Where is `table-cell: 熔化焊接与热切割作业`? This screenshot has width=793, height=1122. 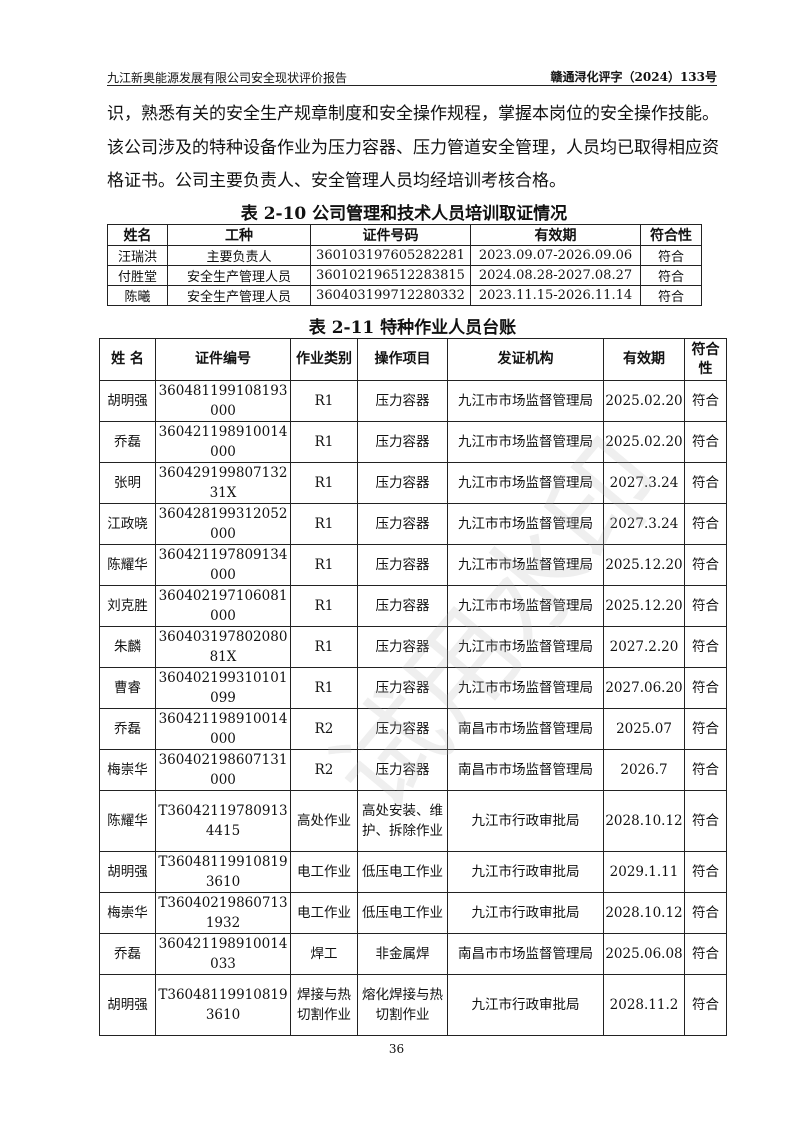 table-cell: 熔化焊接与热切割作业 is located at coordinates (402, 1005).